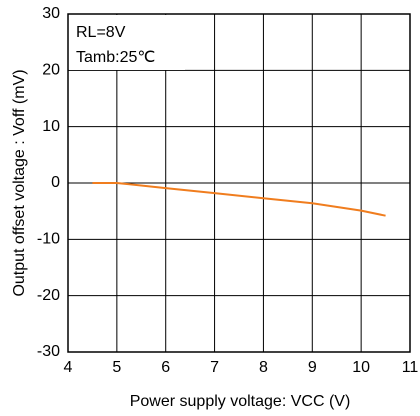  What do you see at coordinates (48, 295) in the screenshot?
I see `y-tick-label: -20` at bounding box center [48, 295].